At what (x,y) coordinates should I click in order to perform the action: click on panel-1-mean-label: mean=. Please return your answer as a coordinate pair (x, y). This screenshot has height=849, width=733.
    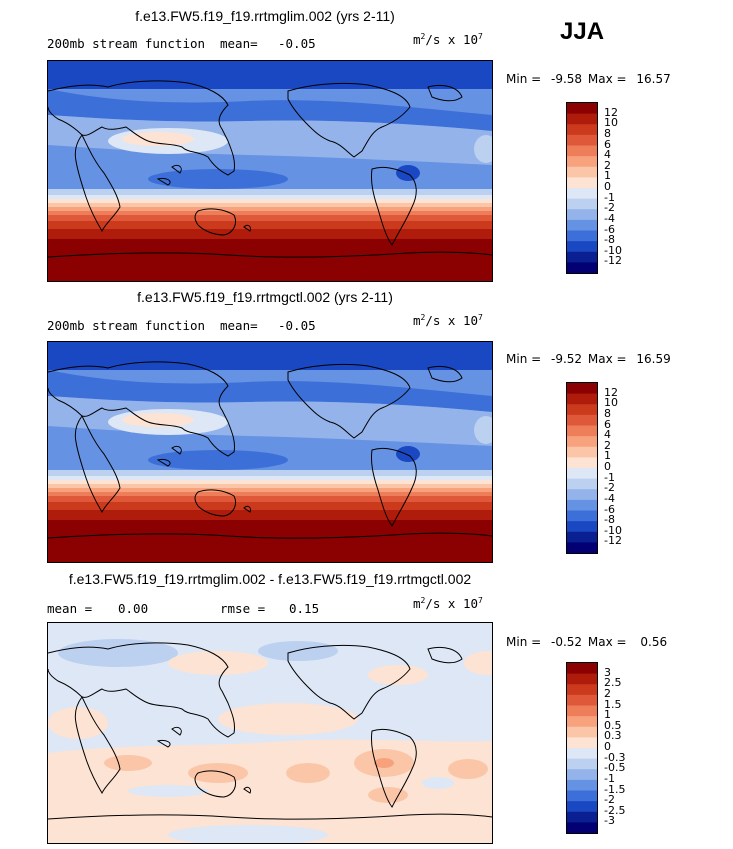
    Looking at the image, I should click on (239, 43).